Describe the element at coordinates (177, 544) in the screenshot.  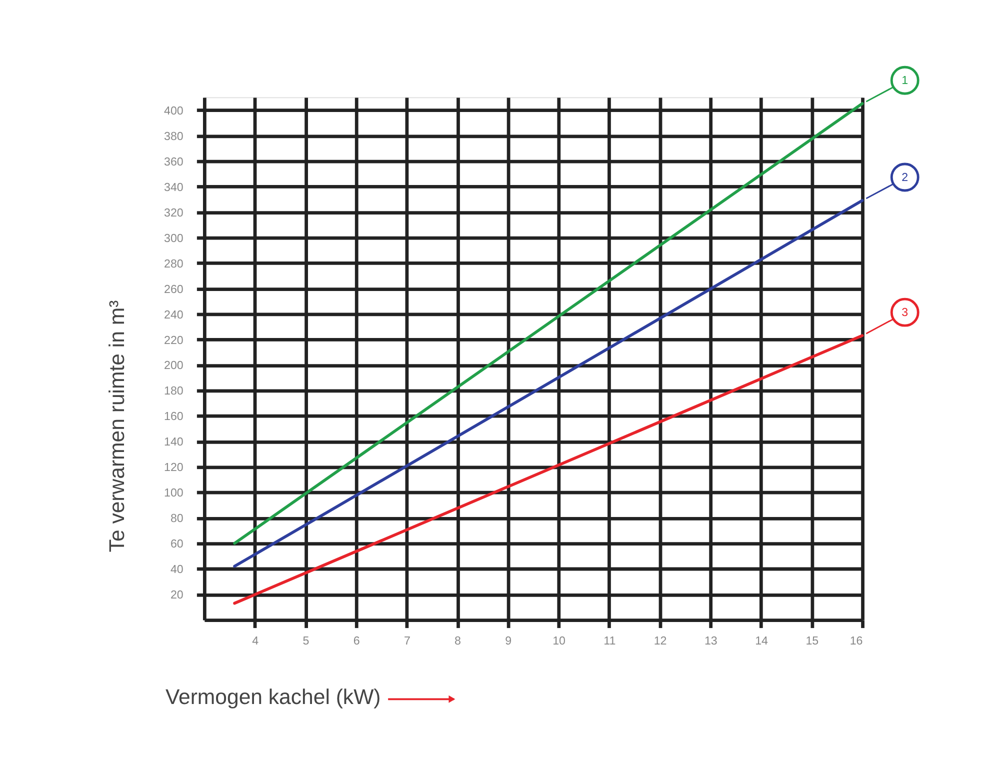
I see `y-tick-label: 60` at that location.